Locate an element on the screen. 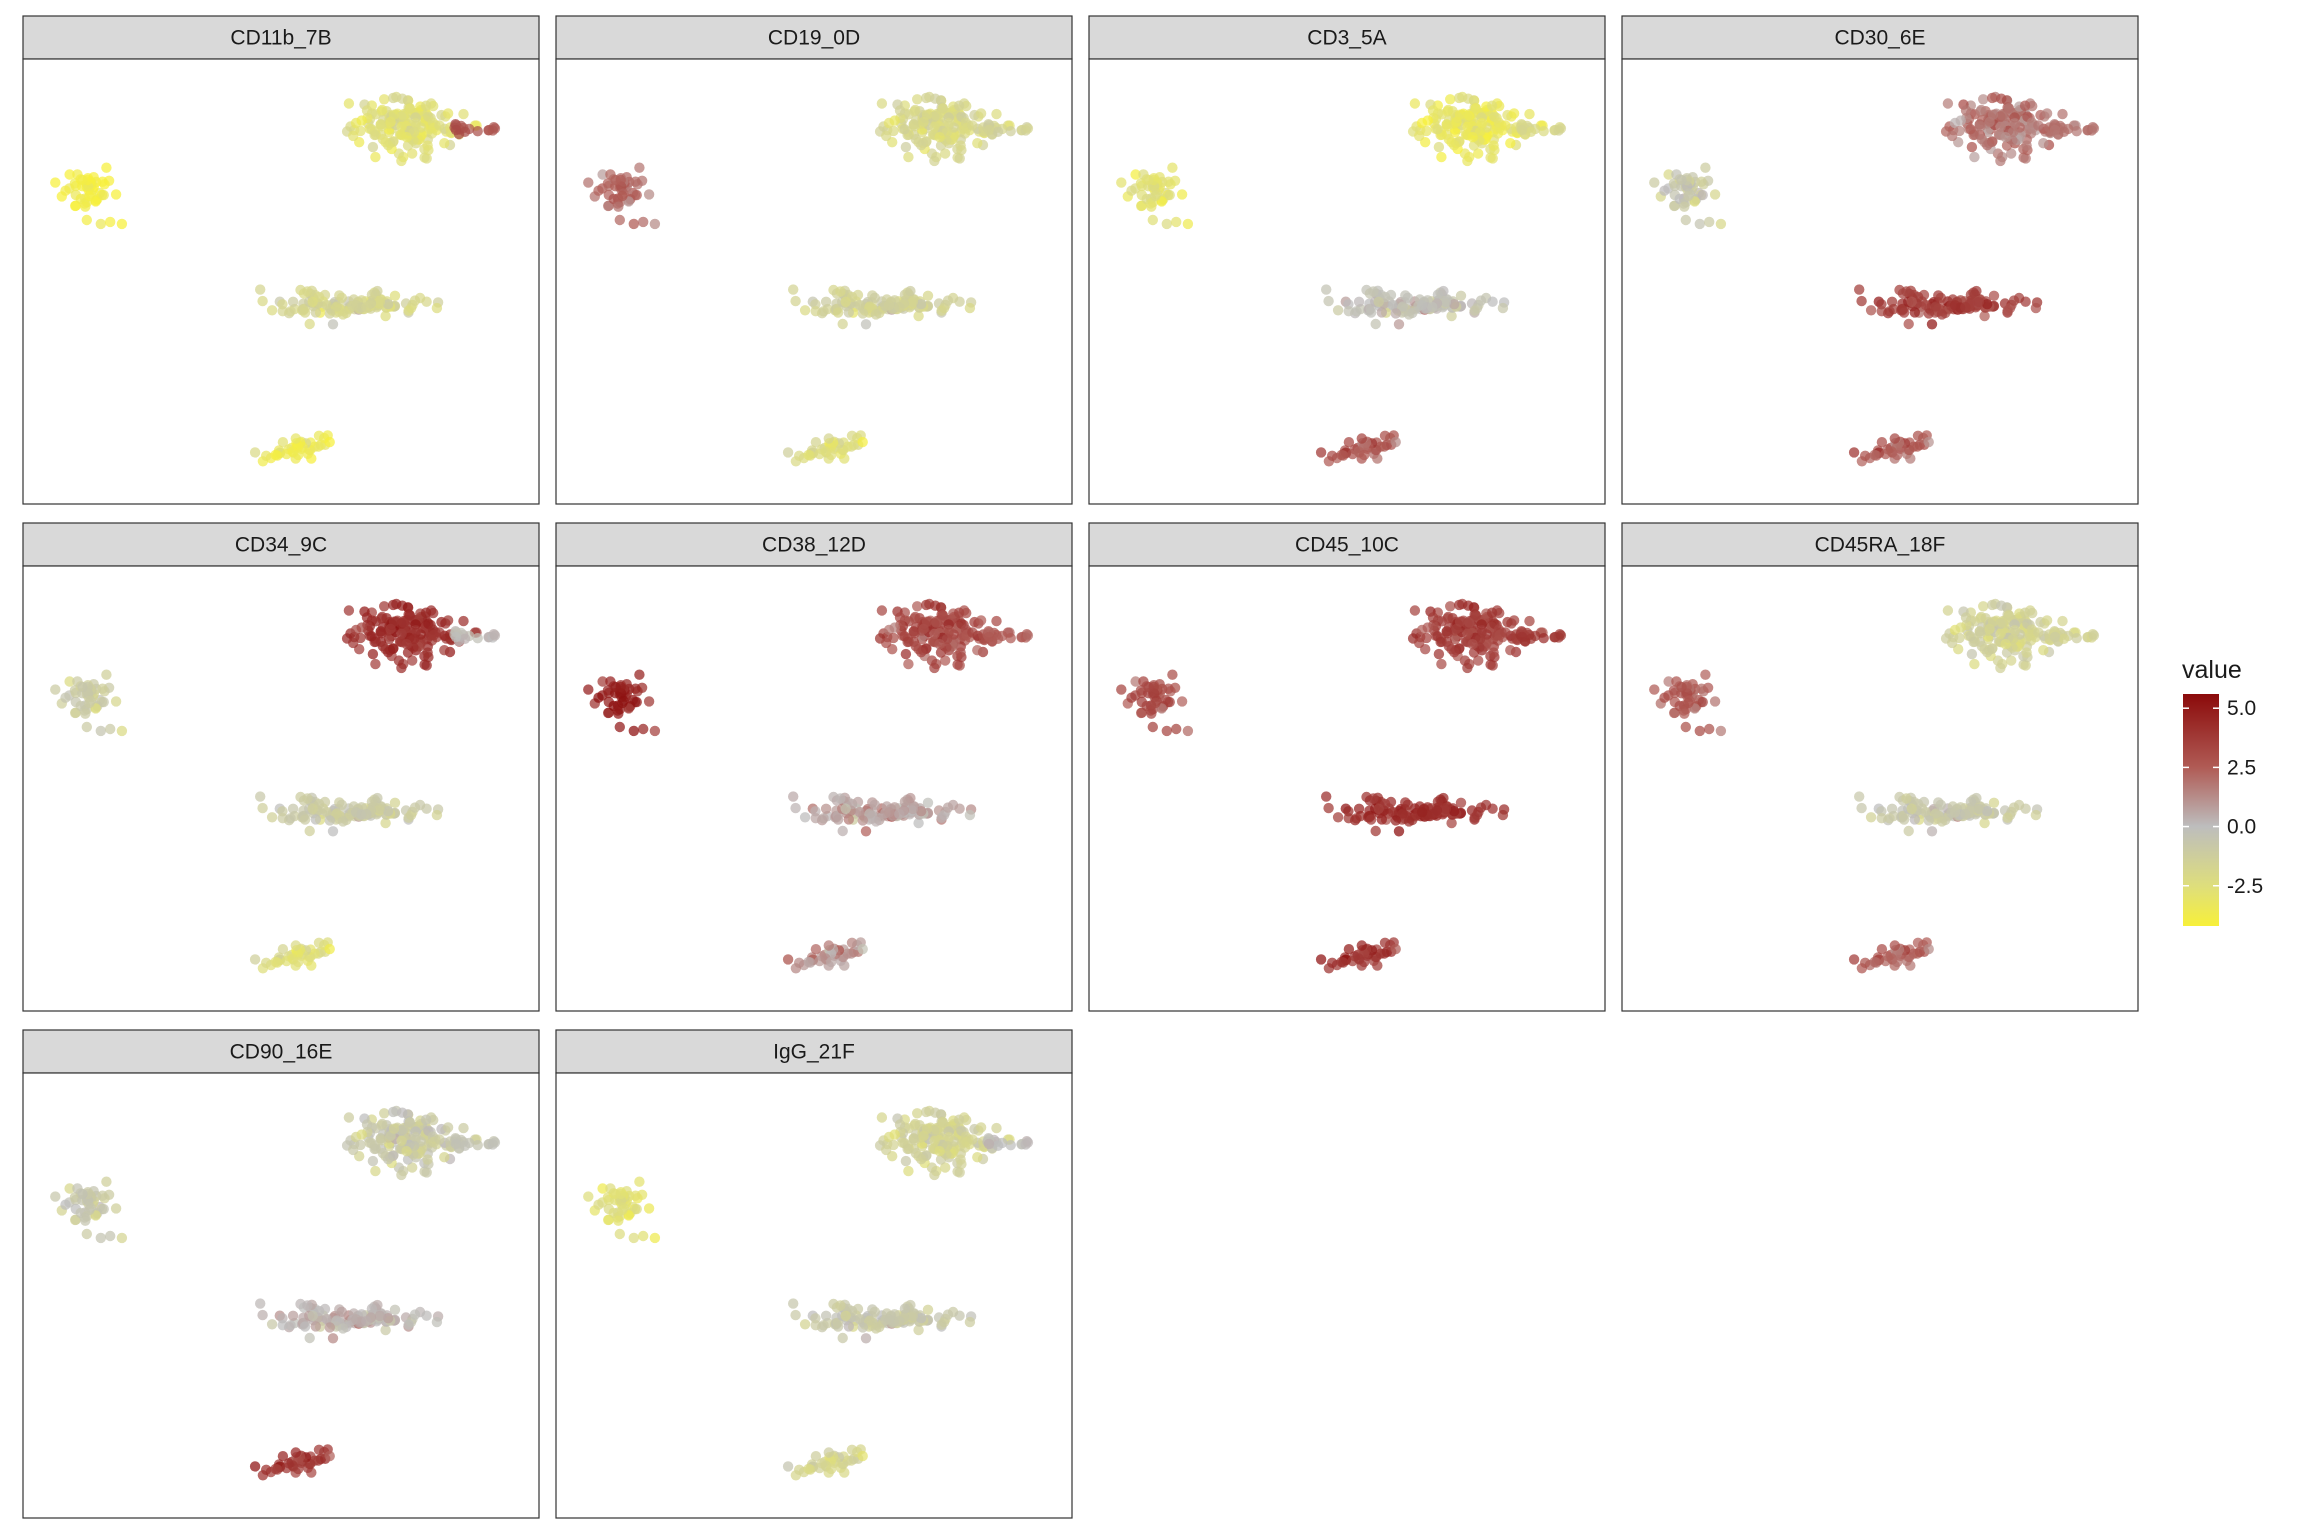  facet-panel: IgG_21F is located at coordinates (814, 1274).